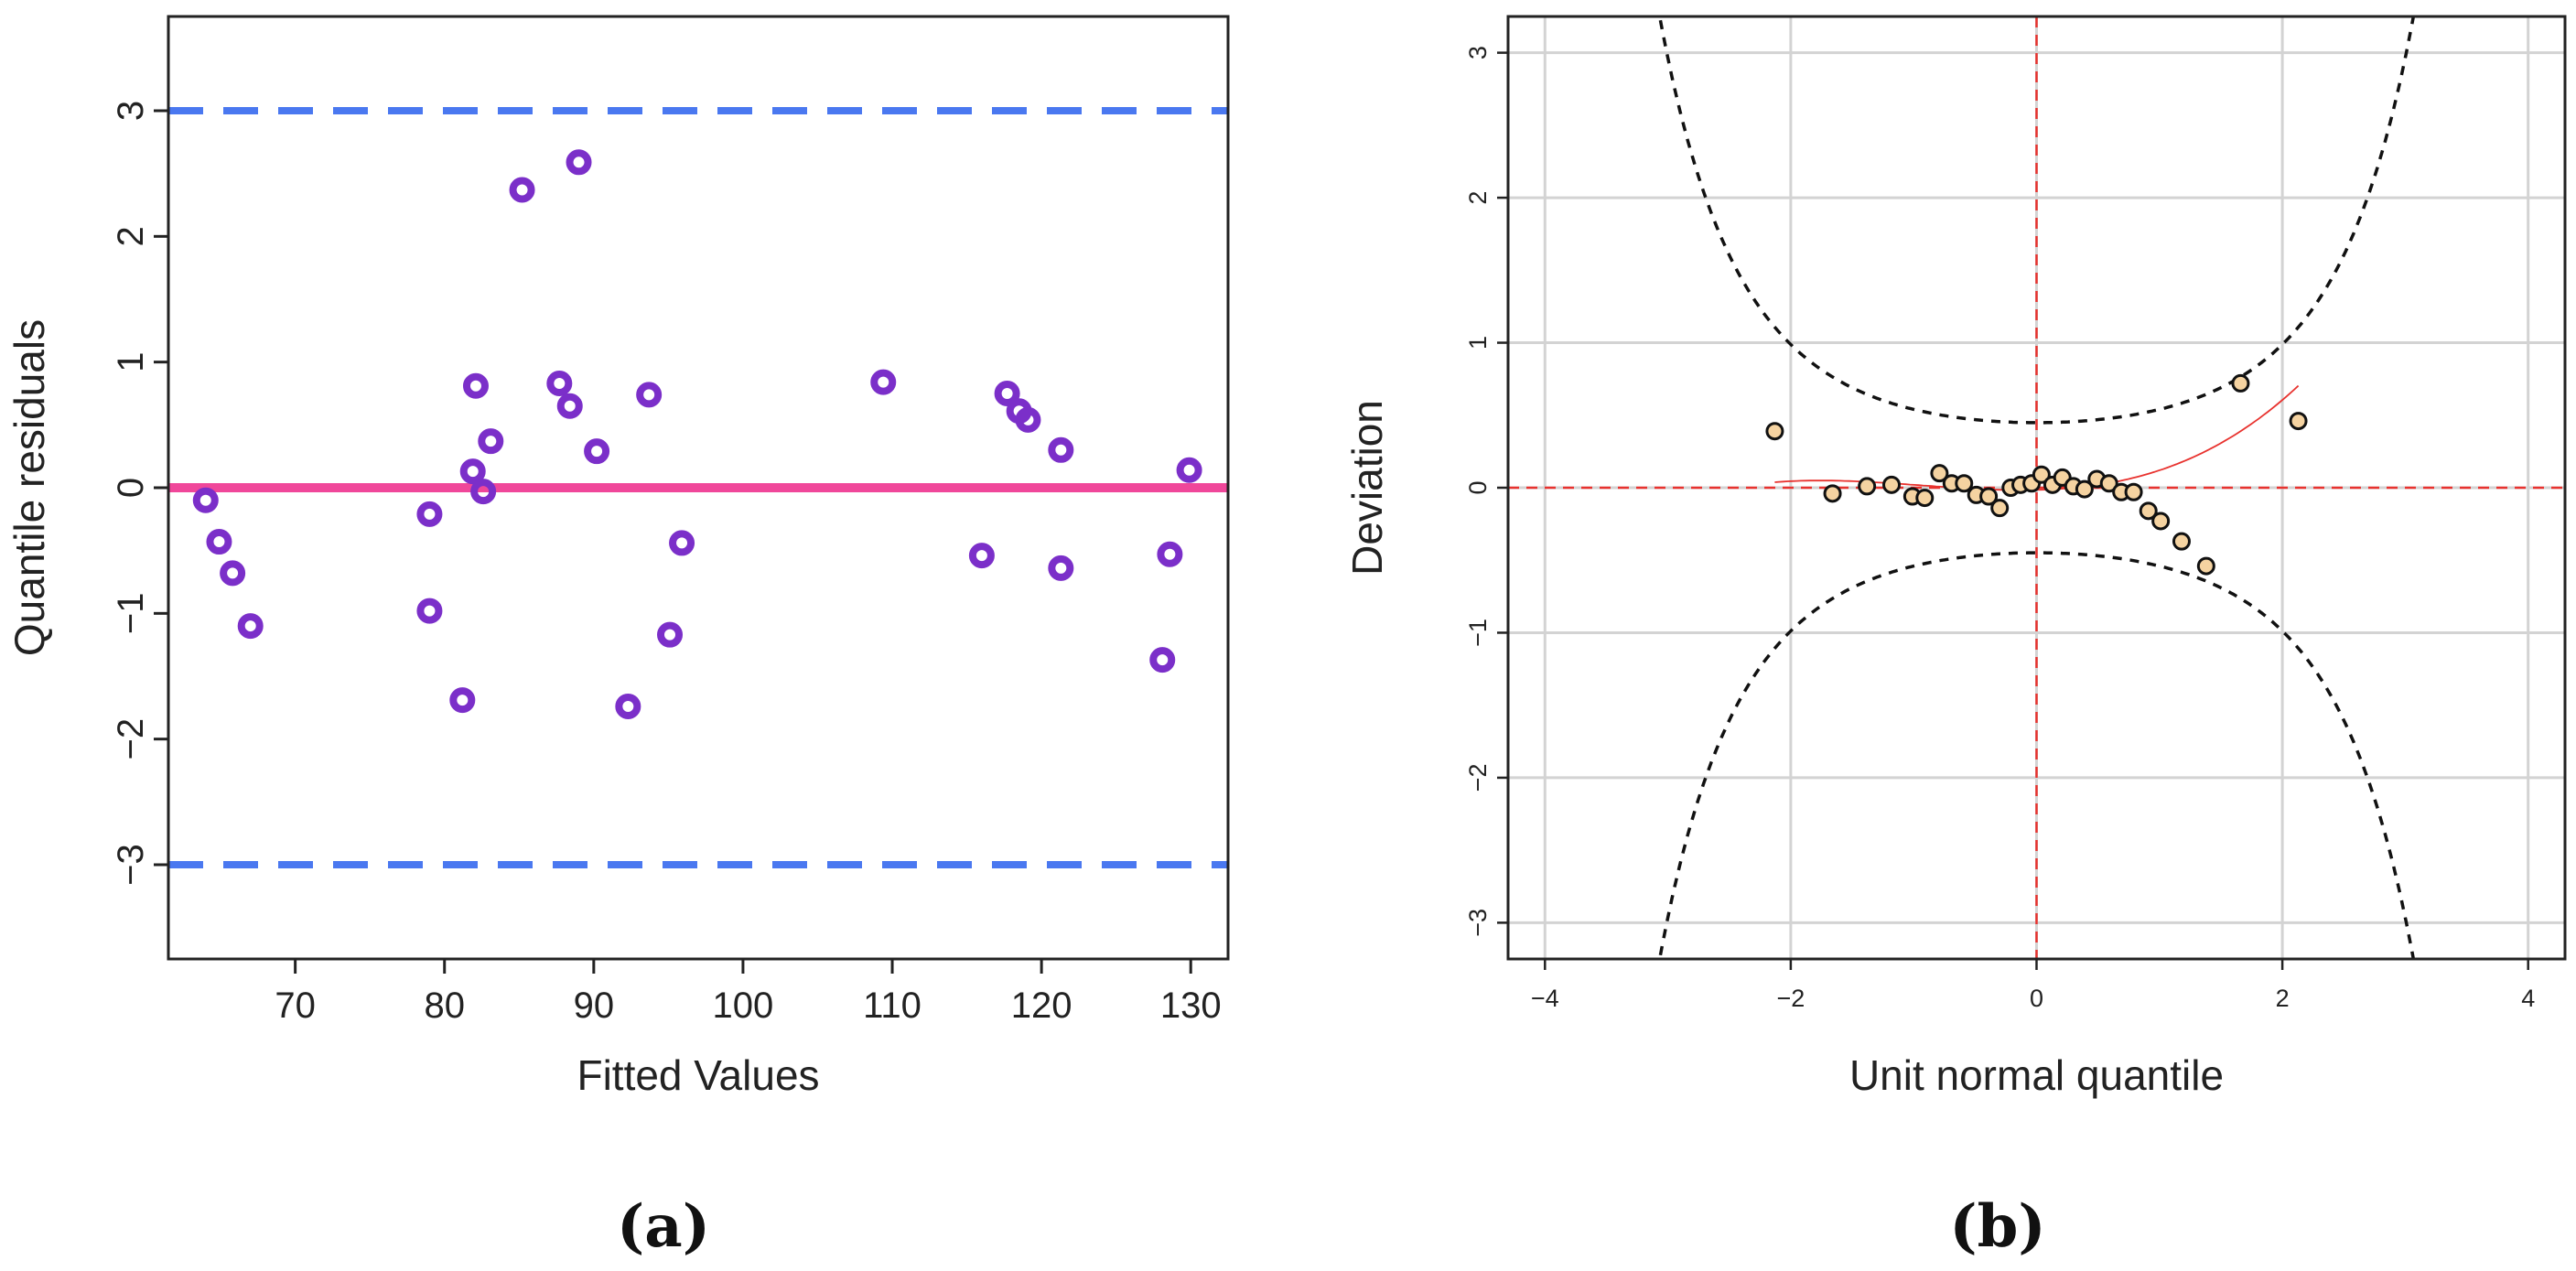 Image resolution: width=2576 pixels, height=1271 pixels. What do you see at coordinates (2283, 998) in the screenshot?
I see `x-tick-label: 2` at bounding box center [2283, 998].